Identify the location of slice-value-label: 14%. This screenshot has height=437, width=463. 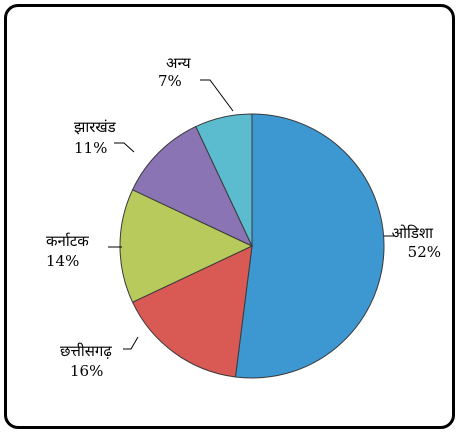
(62, 261).